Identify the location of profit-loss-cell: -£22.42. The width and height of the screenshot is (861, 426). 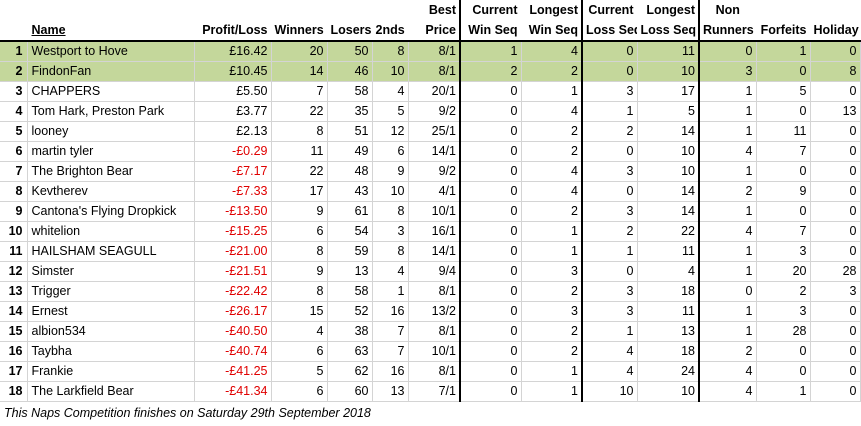
(233, 291).